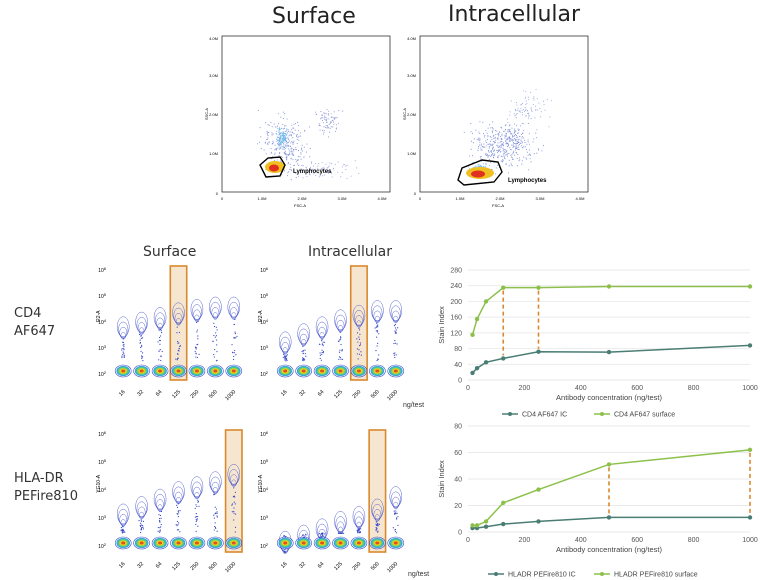  What do you see at coordinates (500, 198) in the screenshot?
I see `x-tick: 2.0M` at bounding box center [500, 198].